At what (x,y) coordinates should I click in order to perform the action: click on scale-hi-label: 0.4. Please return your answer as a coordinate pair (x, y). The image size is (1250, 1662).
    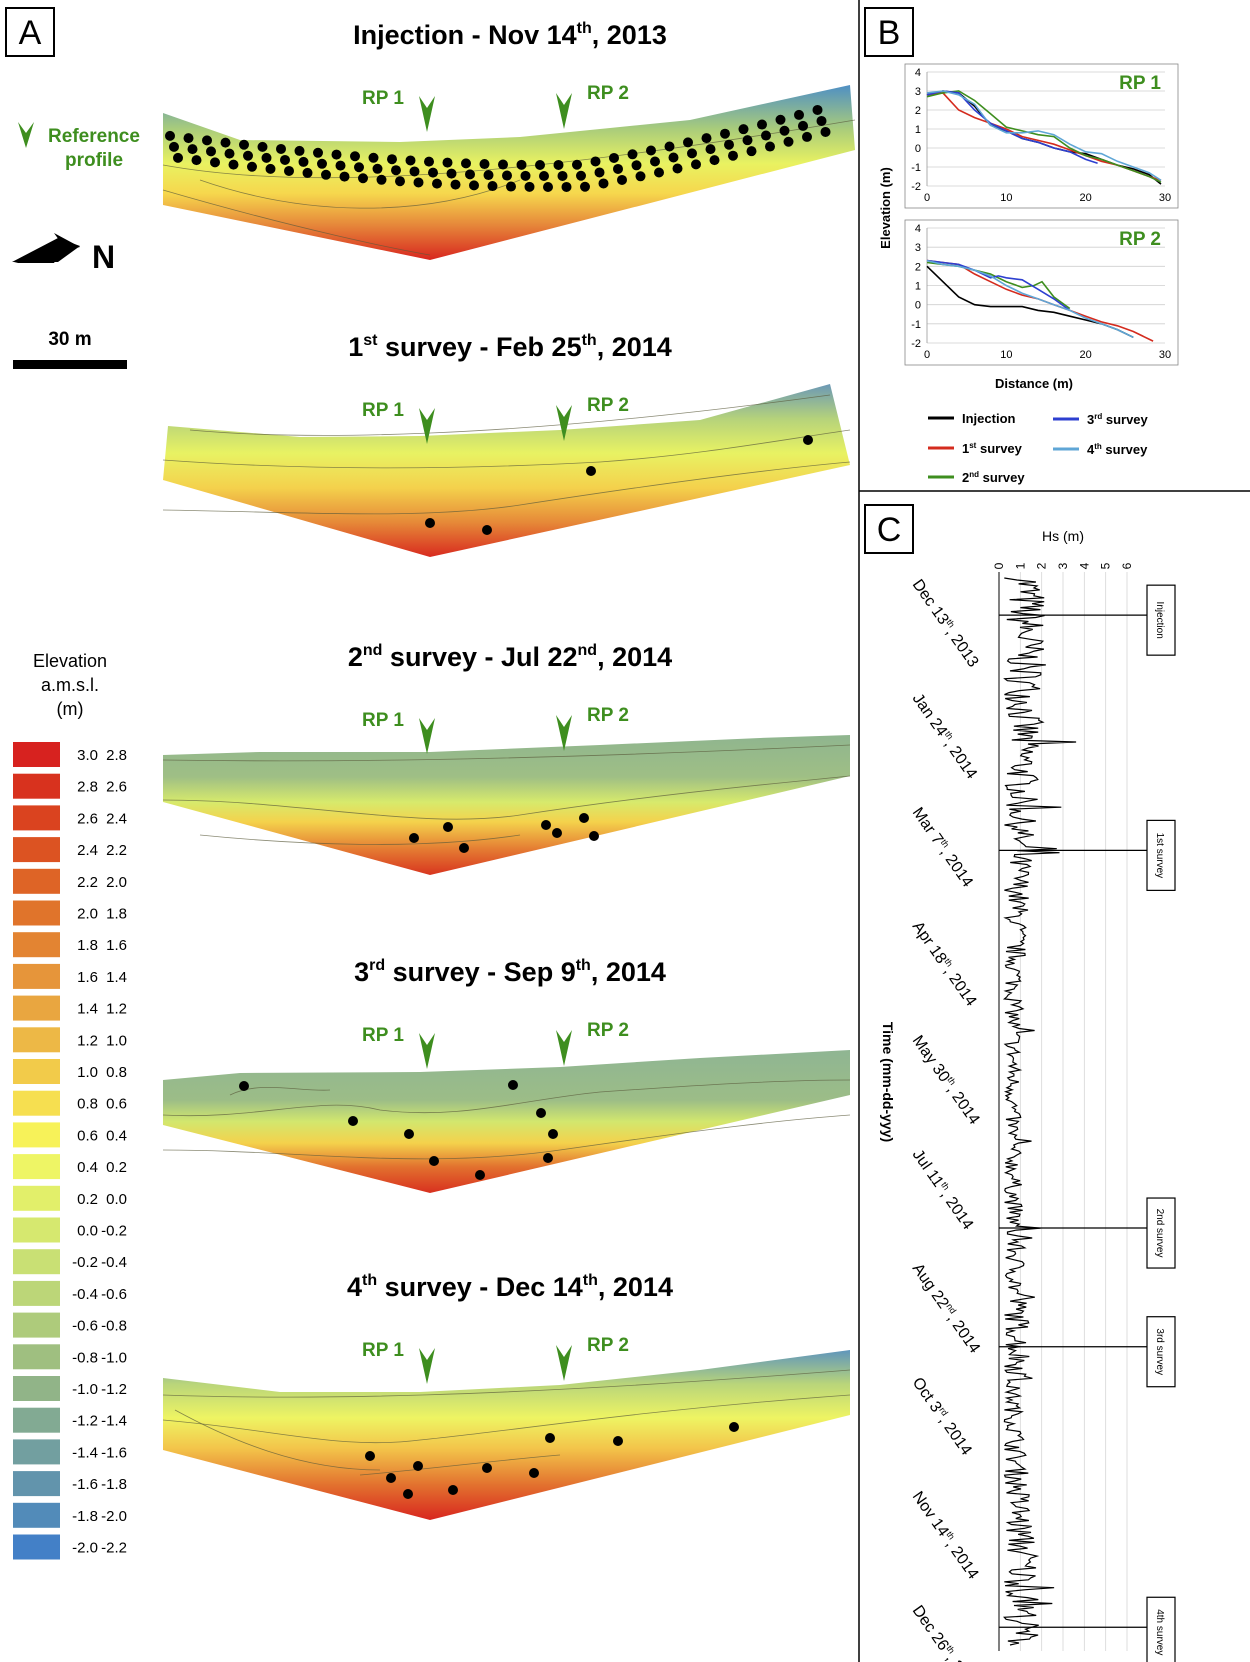
    Looking at the image, I should click on (87, 1167).